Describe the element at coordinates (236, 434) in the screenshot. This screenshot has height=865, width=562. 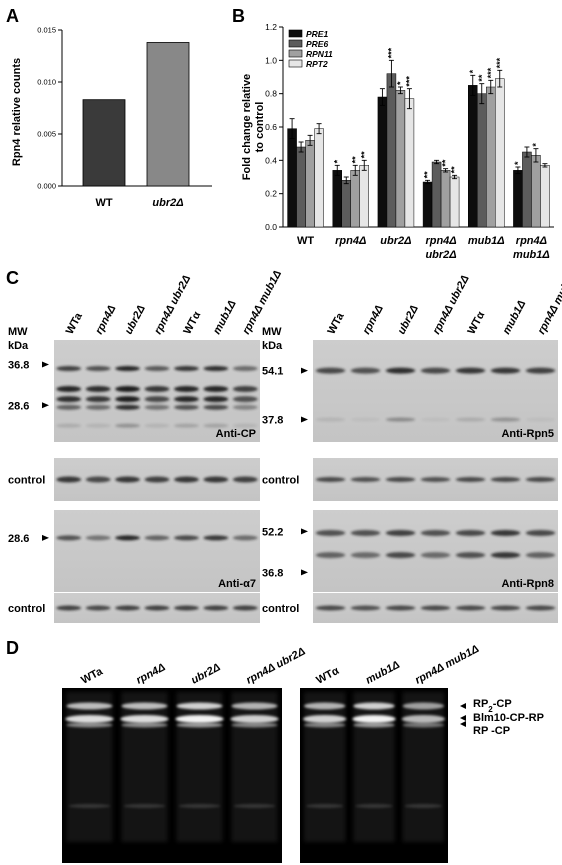
I see `panel-c-antibody-label: Anti-CP` at that location.